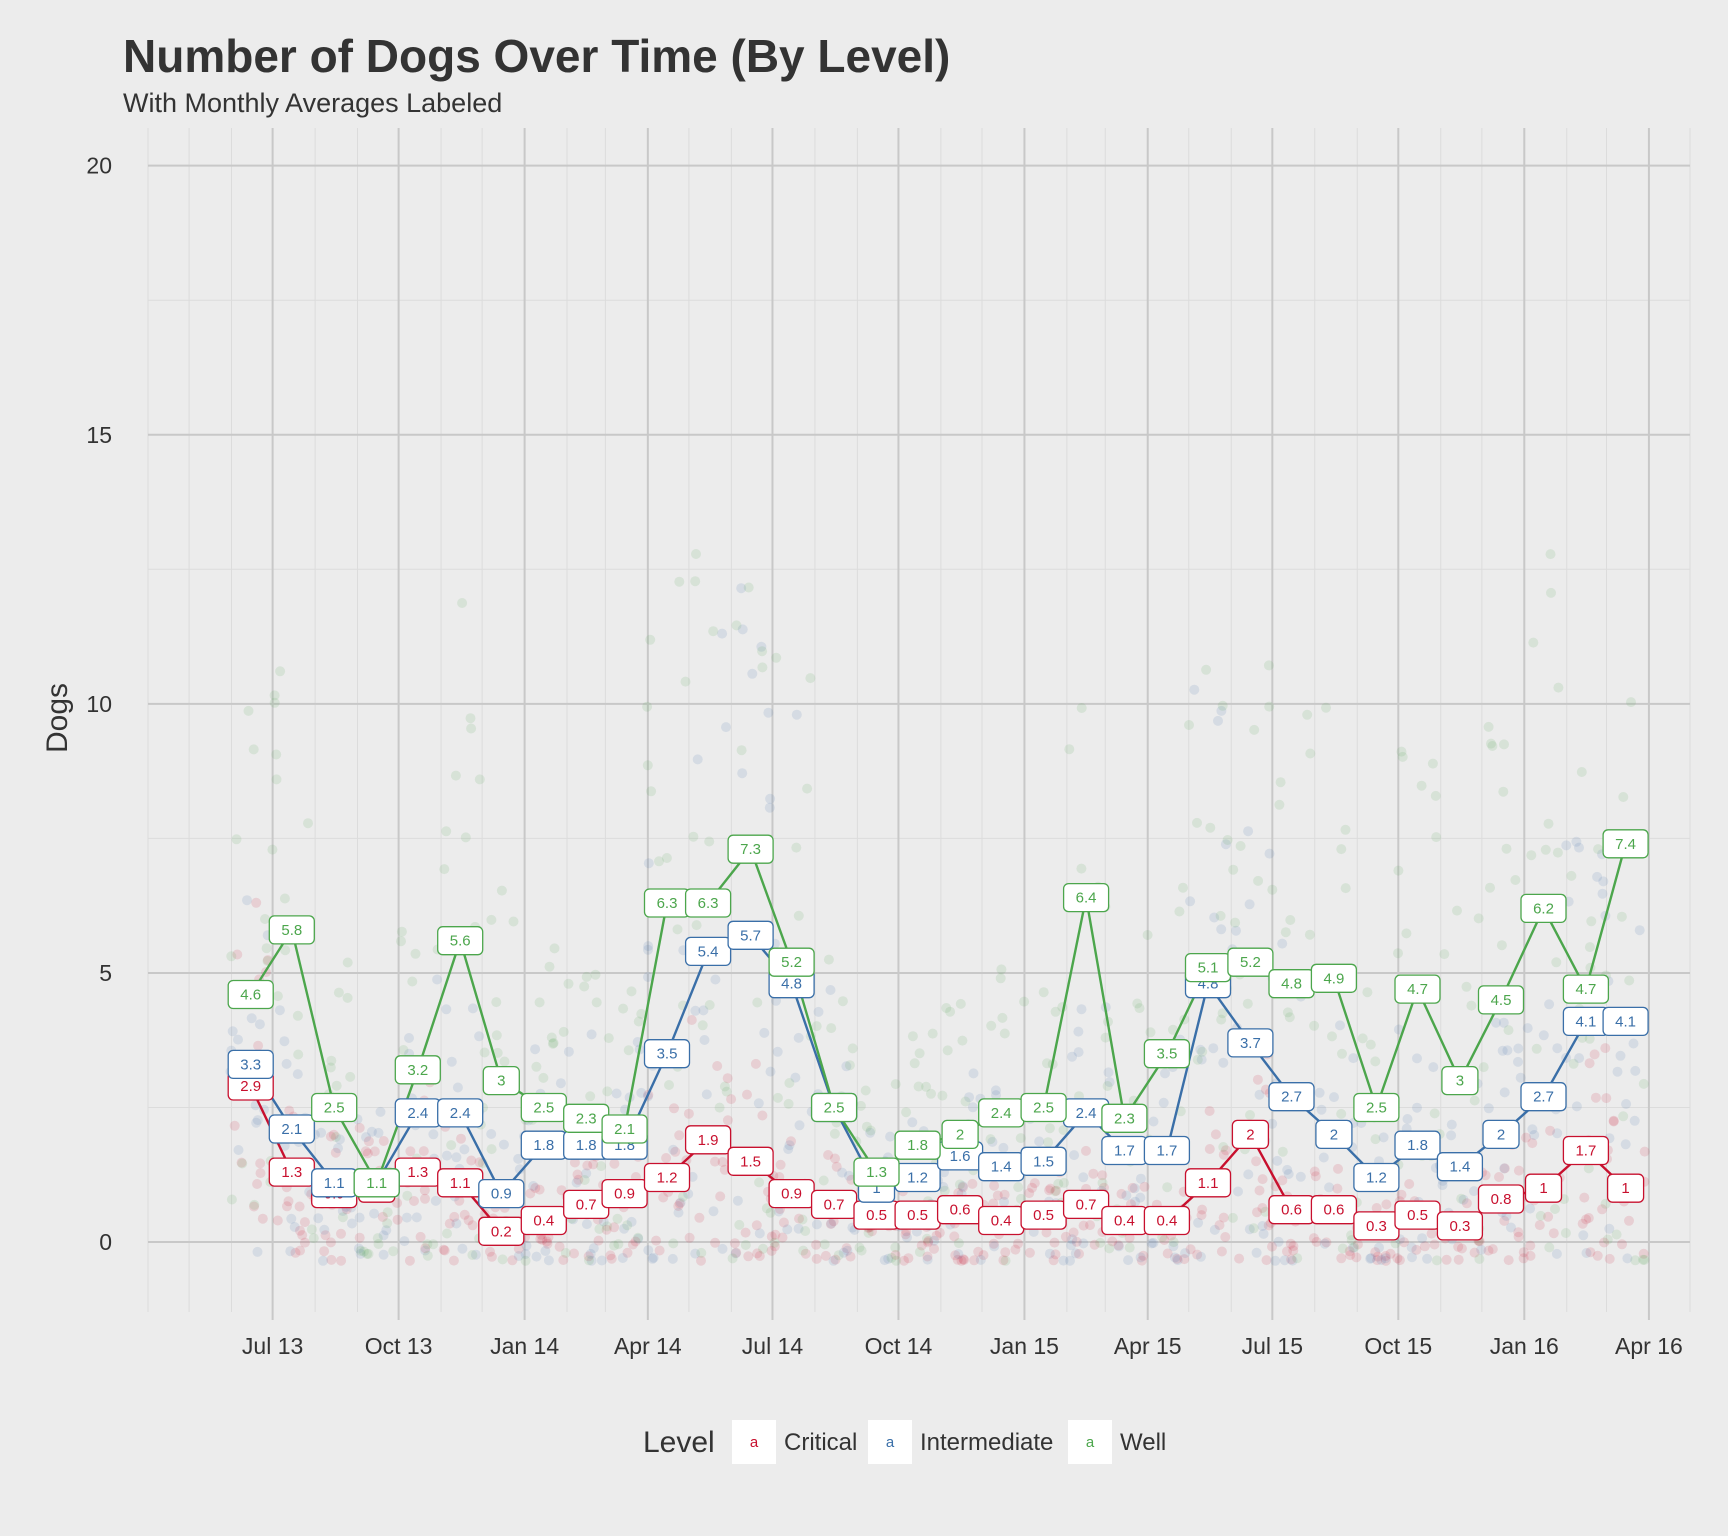  Describe the element at coordinates (586, 1145) in the screenshot. I see `avg-label-intermediate: 1.8` at that location.